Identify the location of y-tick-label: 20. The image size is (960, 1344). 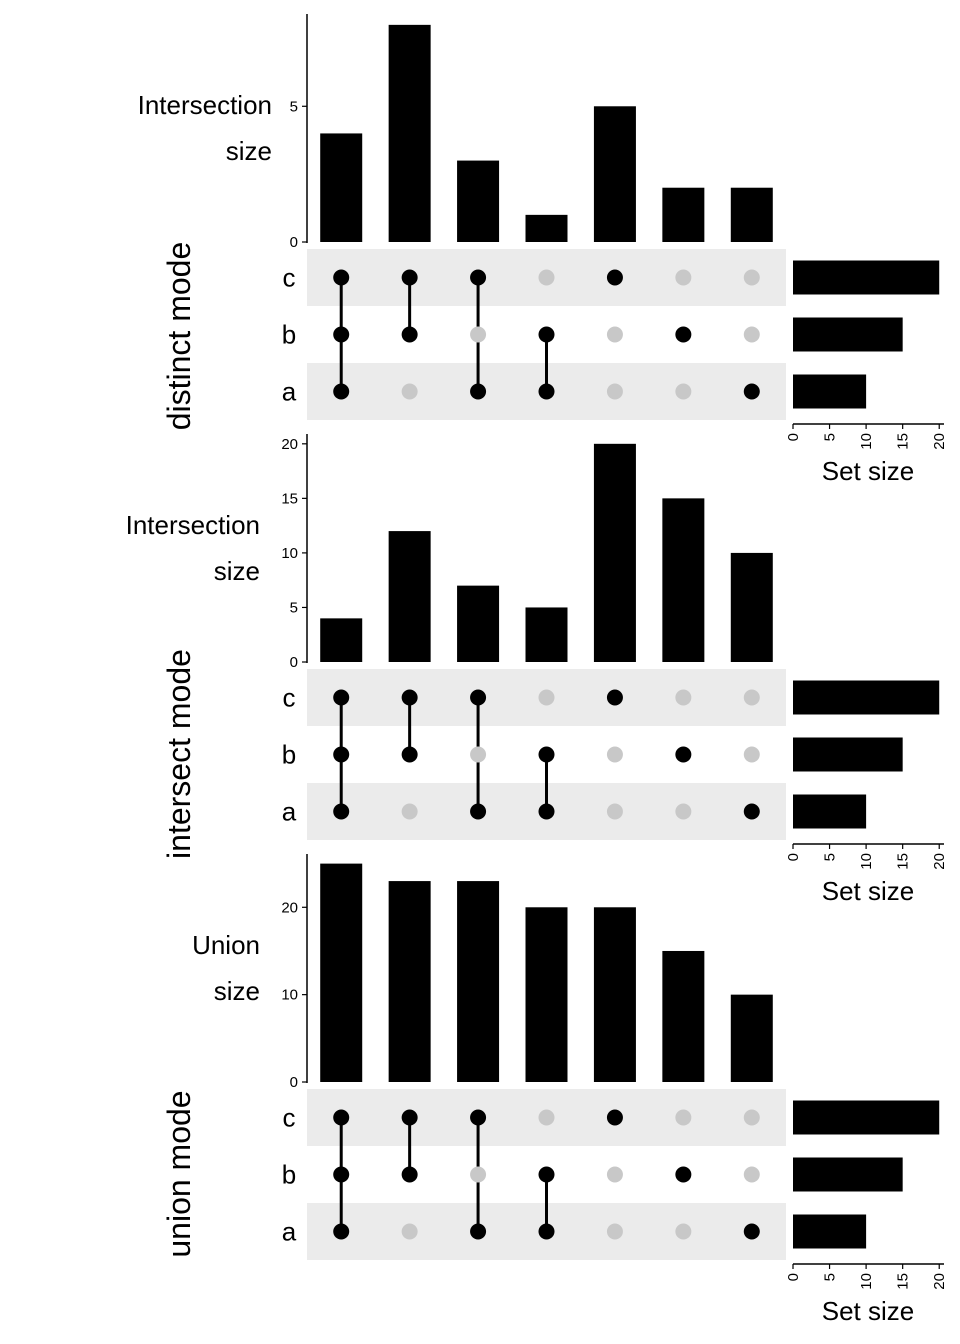
(289, 444).